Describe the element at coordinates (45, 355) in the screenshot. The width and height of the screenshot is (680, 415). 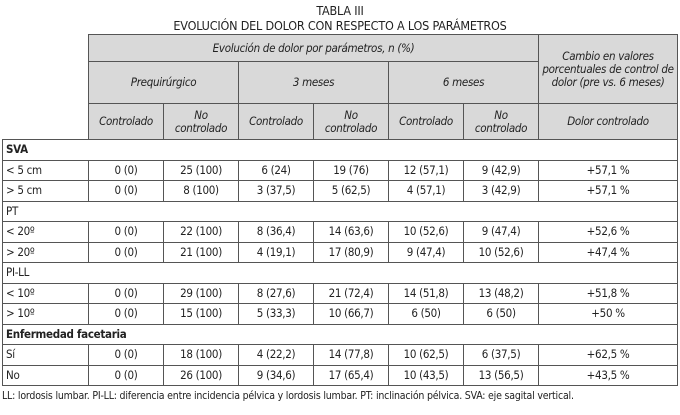
I see `row-label: Sí` at that location.